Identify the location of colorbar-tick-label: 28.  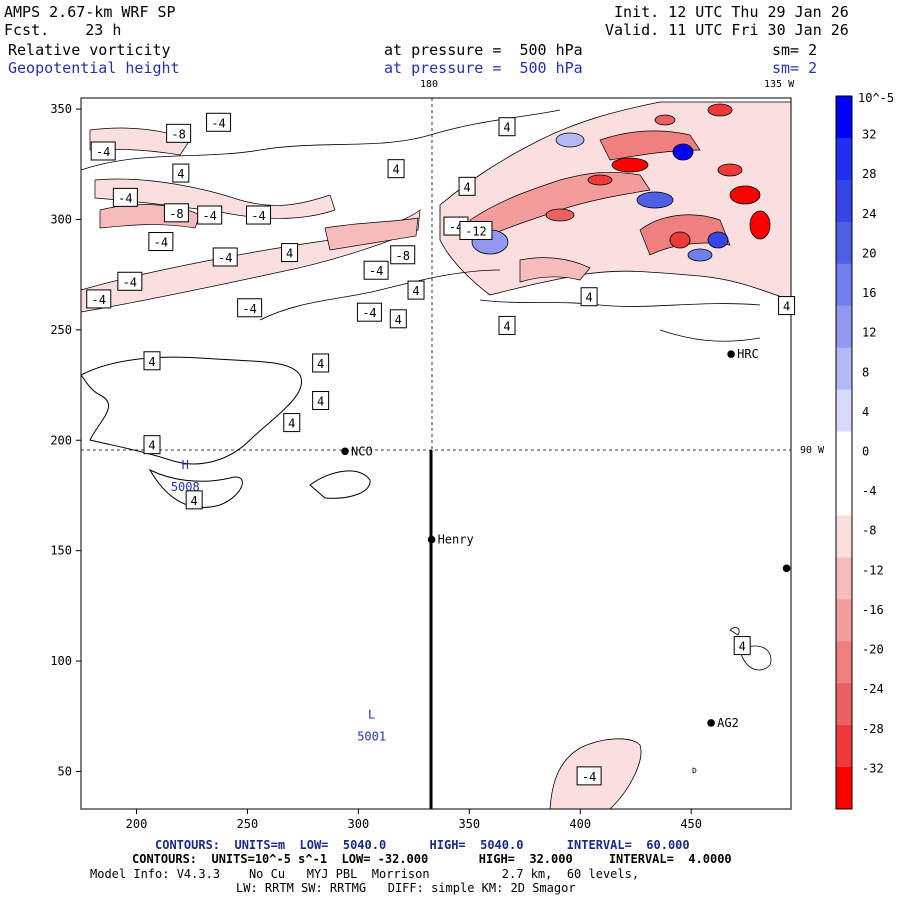
(869, 174).